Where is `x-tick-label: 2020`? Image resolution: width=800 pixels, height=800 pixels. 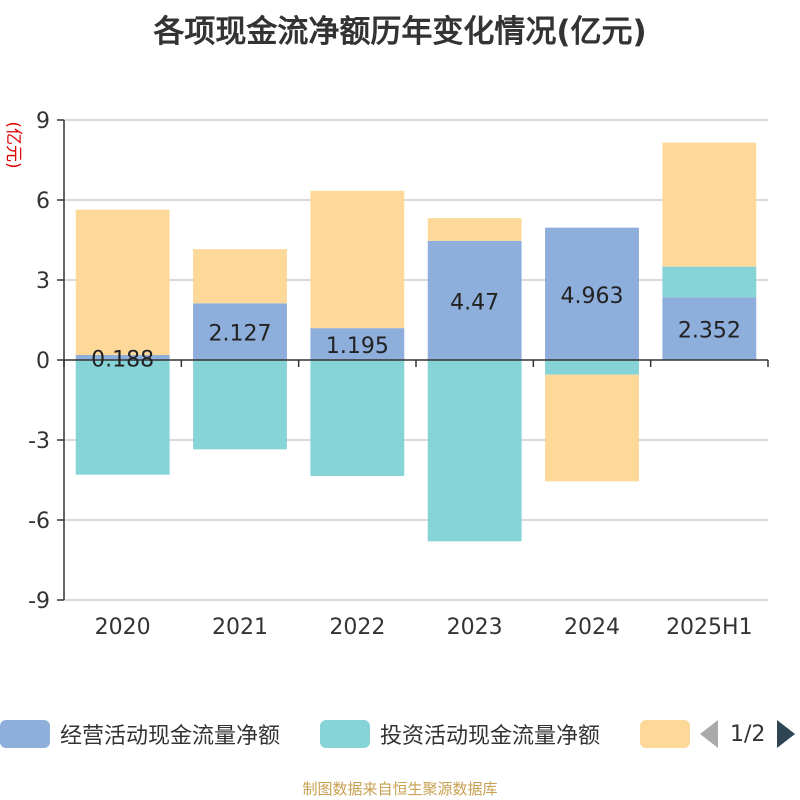 x-tick-label: 2020 is located at coordinates (123, 627).